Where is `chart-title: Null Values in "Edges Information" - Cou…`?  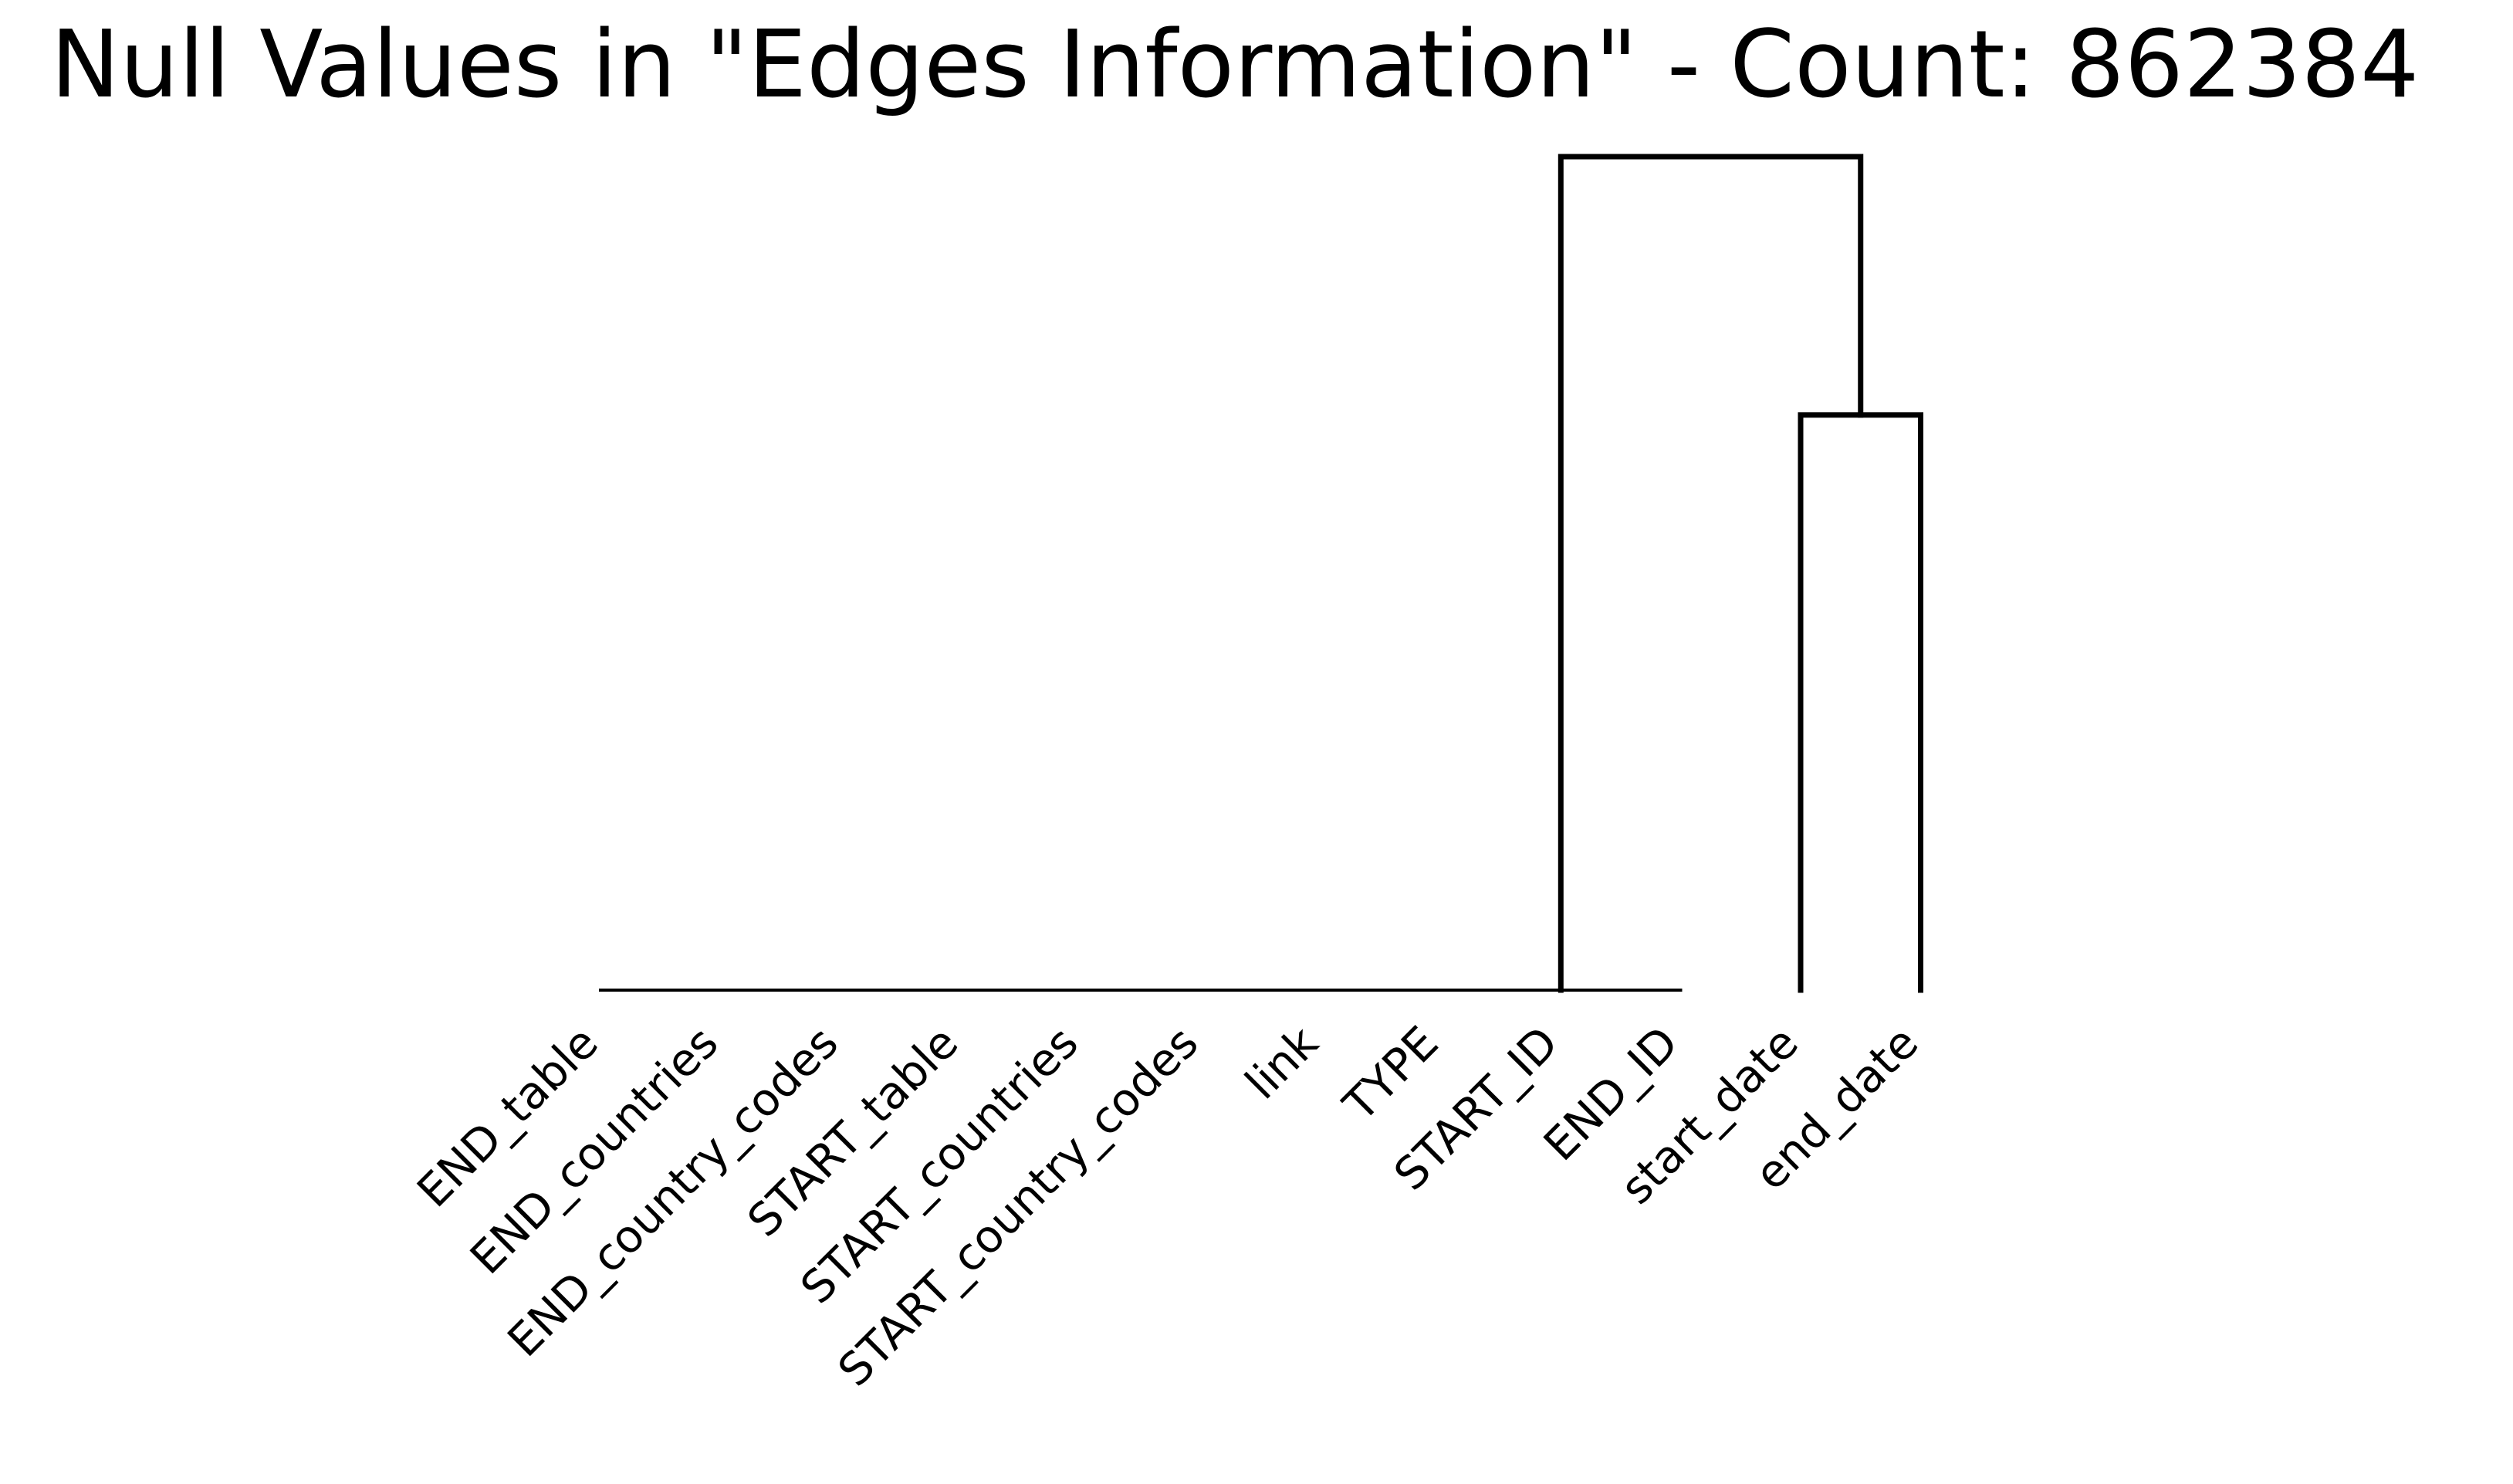 chart-title: Null Values in "Edges Information" - Cou… is located at coordinates (1235, 65).